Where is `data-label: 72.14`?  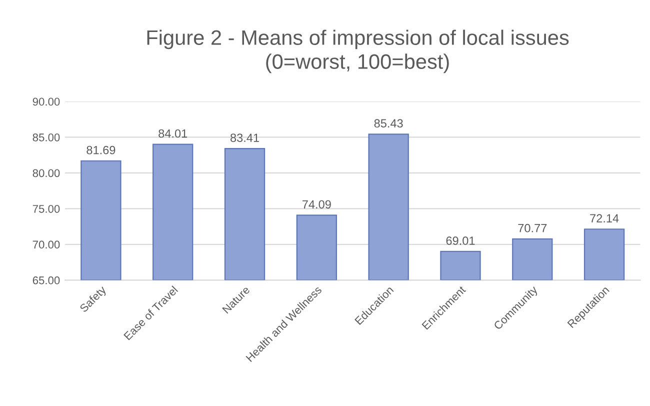
data-label: 72.14 is located at coordinates (604, 218).